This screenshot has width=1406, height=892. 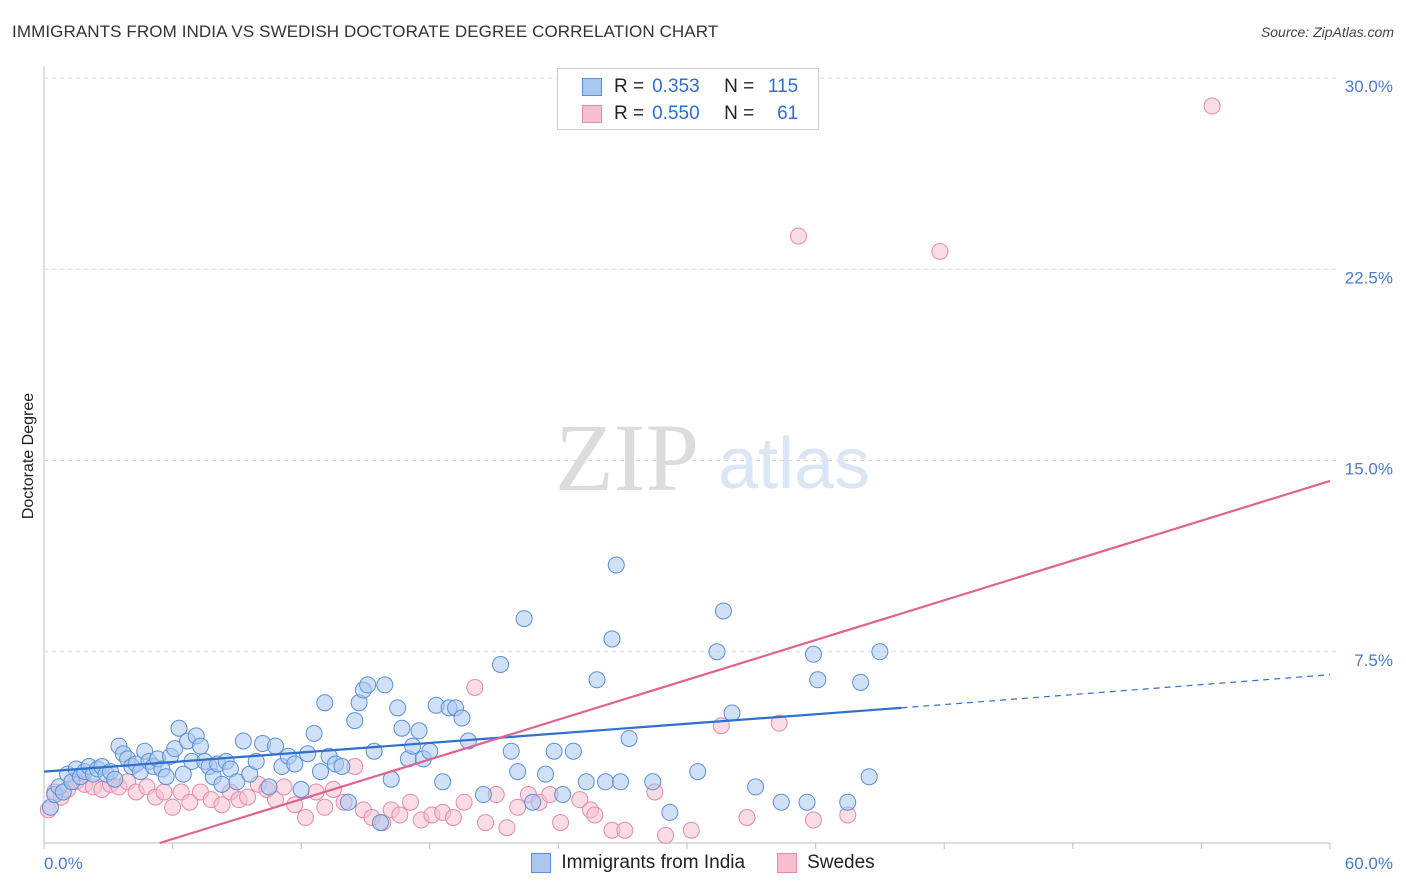 I want to click on legend-item-swedes: Swedes, so click(x=826, y=863).